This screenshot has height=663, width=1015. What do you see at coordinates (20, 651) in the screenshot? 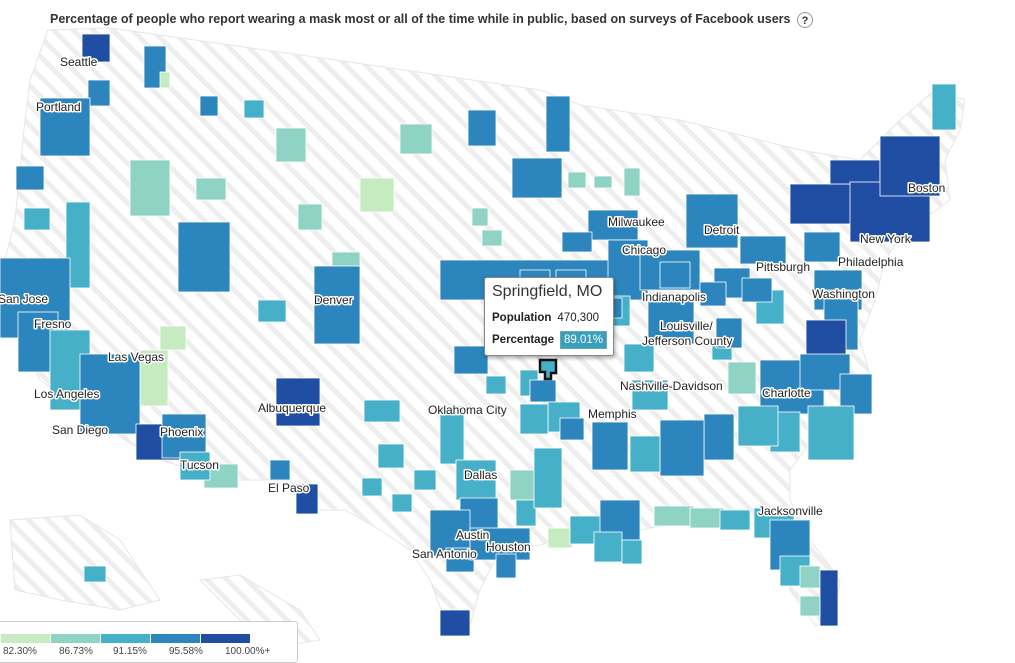
I see `legend-tick-label: 82.30%` at bounding box center [20, 651].